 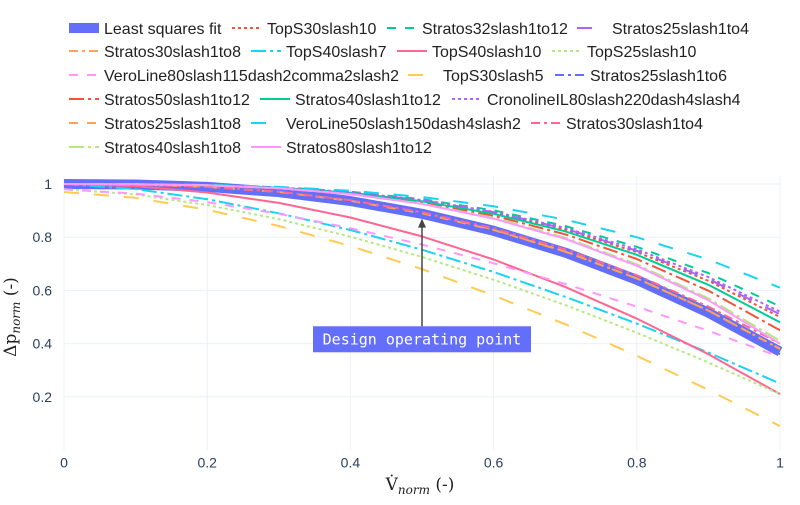 What do you see at coordinates (336, 52) in the screenshot?
I see `legend-label: TopS40slash7` at bounding box center [336, 52].